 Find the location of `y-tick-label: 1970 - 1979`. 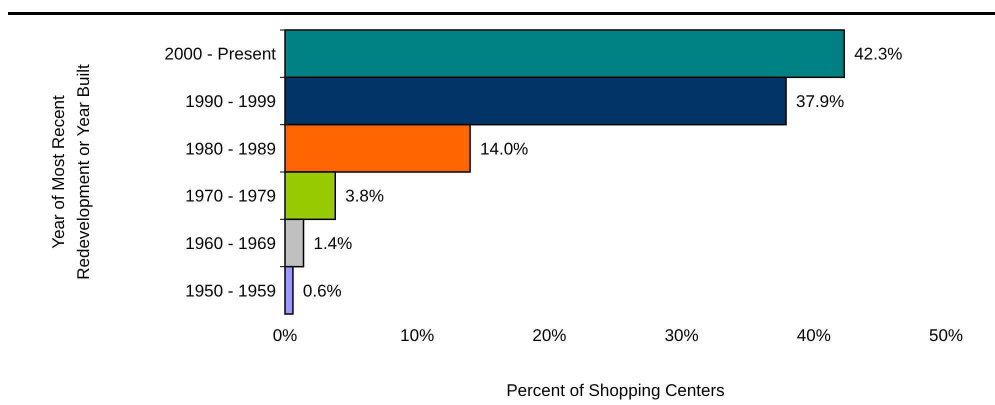

y-tick-label: 1970 - 1979 is located at coordinates (230, 196).